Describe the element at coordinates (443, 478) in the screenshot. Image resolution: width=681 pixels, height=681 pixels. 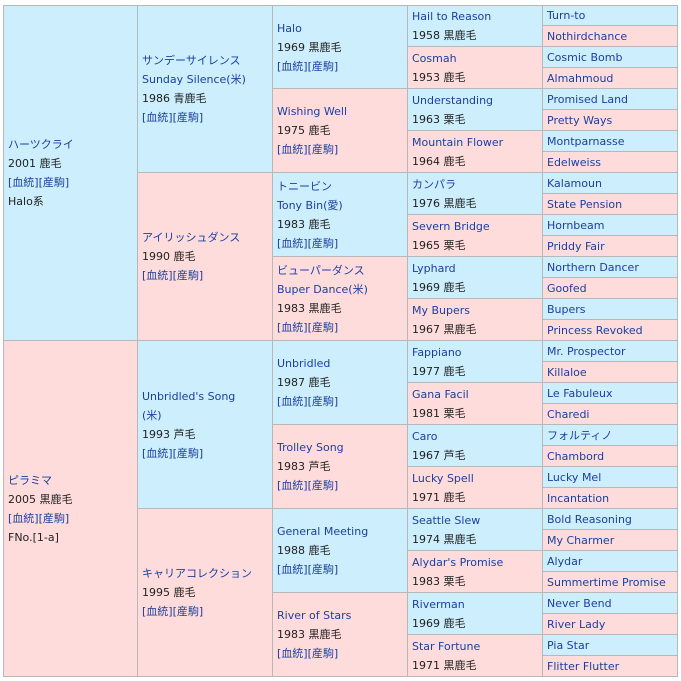
I see `horse-name: Lucky Spell` at that location.